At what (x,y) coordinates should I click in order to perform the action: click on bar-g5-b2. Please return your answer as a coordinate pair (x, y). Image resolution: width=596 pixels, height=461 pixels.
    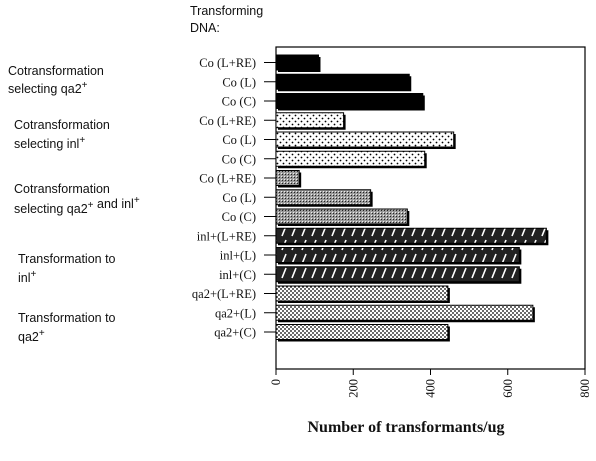
    Looking at the image, I should click on (404, 312).